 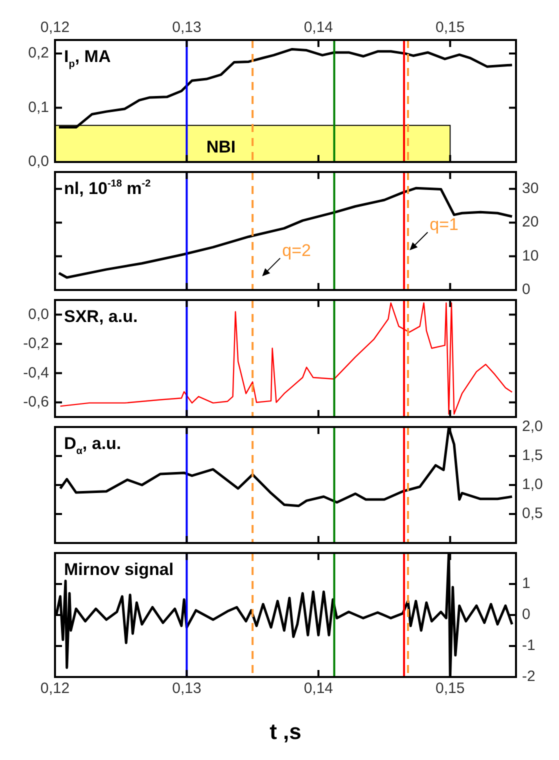 I want to click on y2-tick-label: 2,0, so click(x=532, y=427).